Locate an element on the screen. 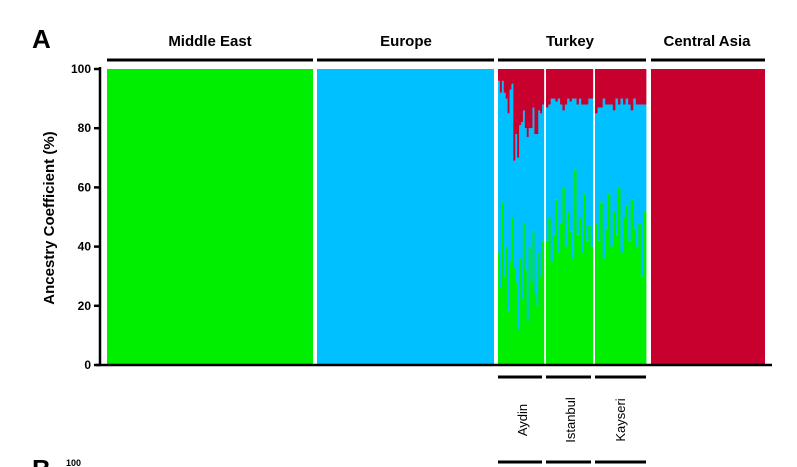 This screenshot has width=797, height=467. y-tick-label: 100 is located at coordinates (81, 69).